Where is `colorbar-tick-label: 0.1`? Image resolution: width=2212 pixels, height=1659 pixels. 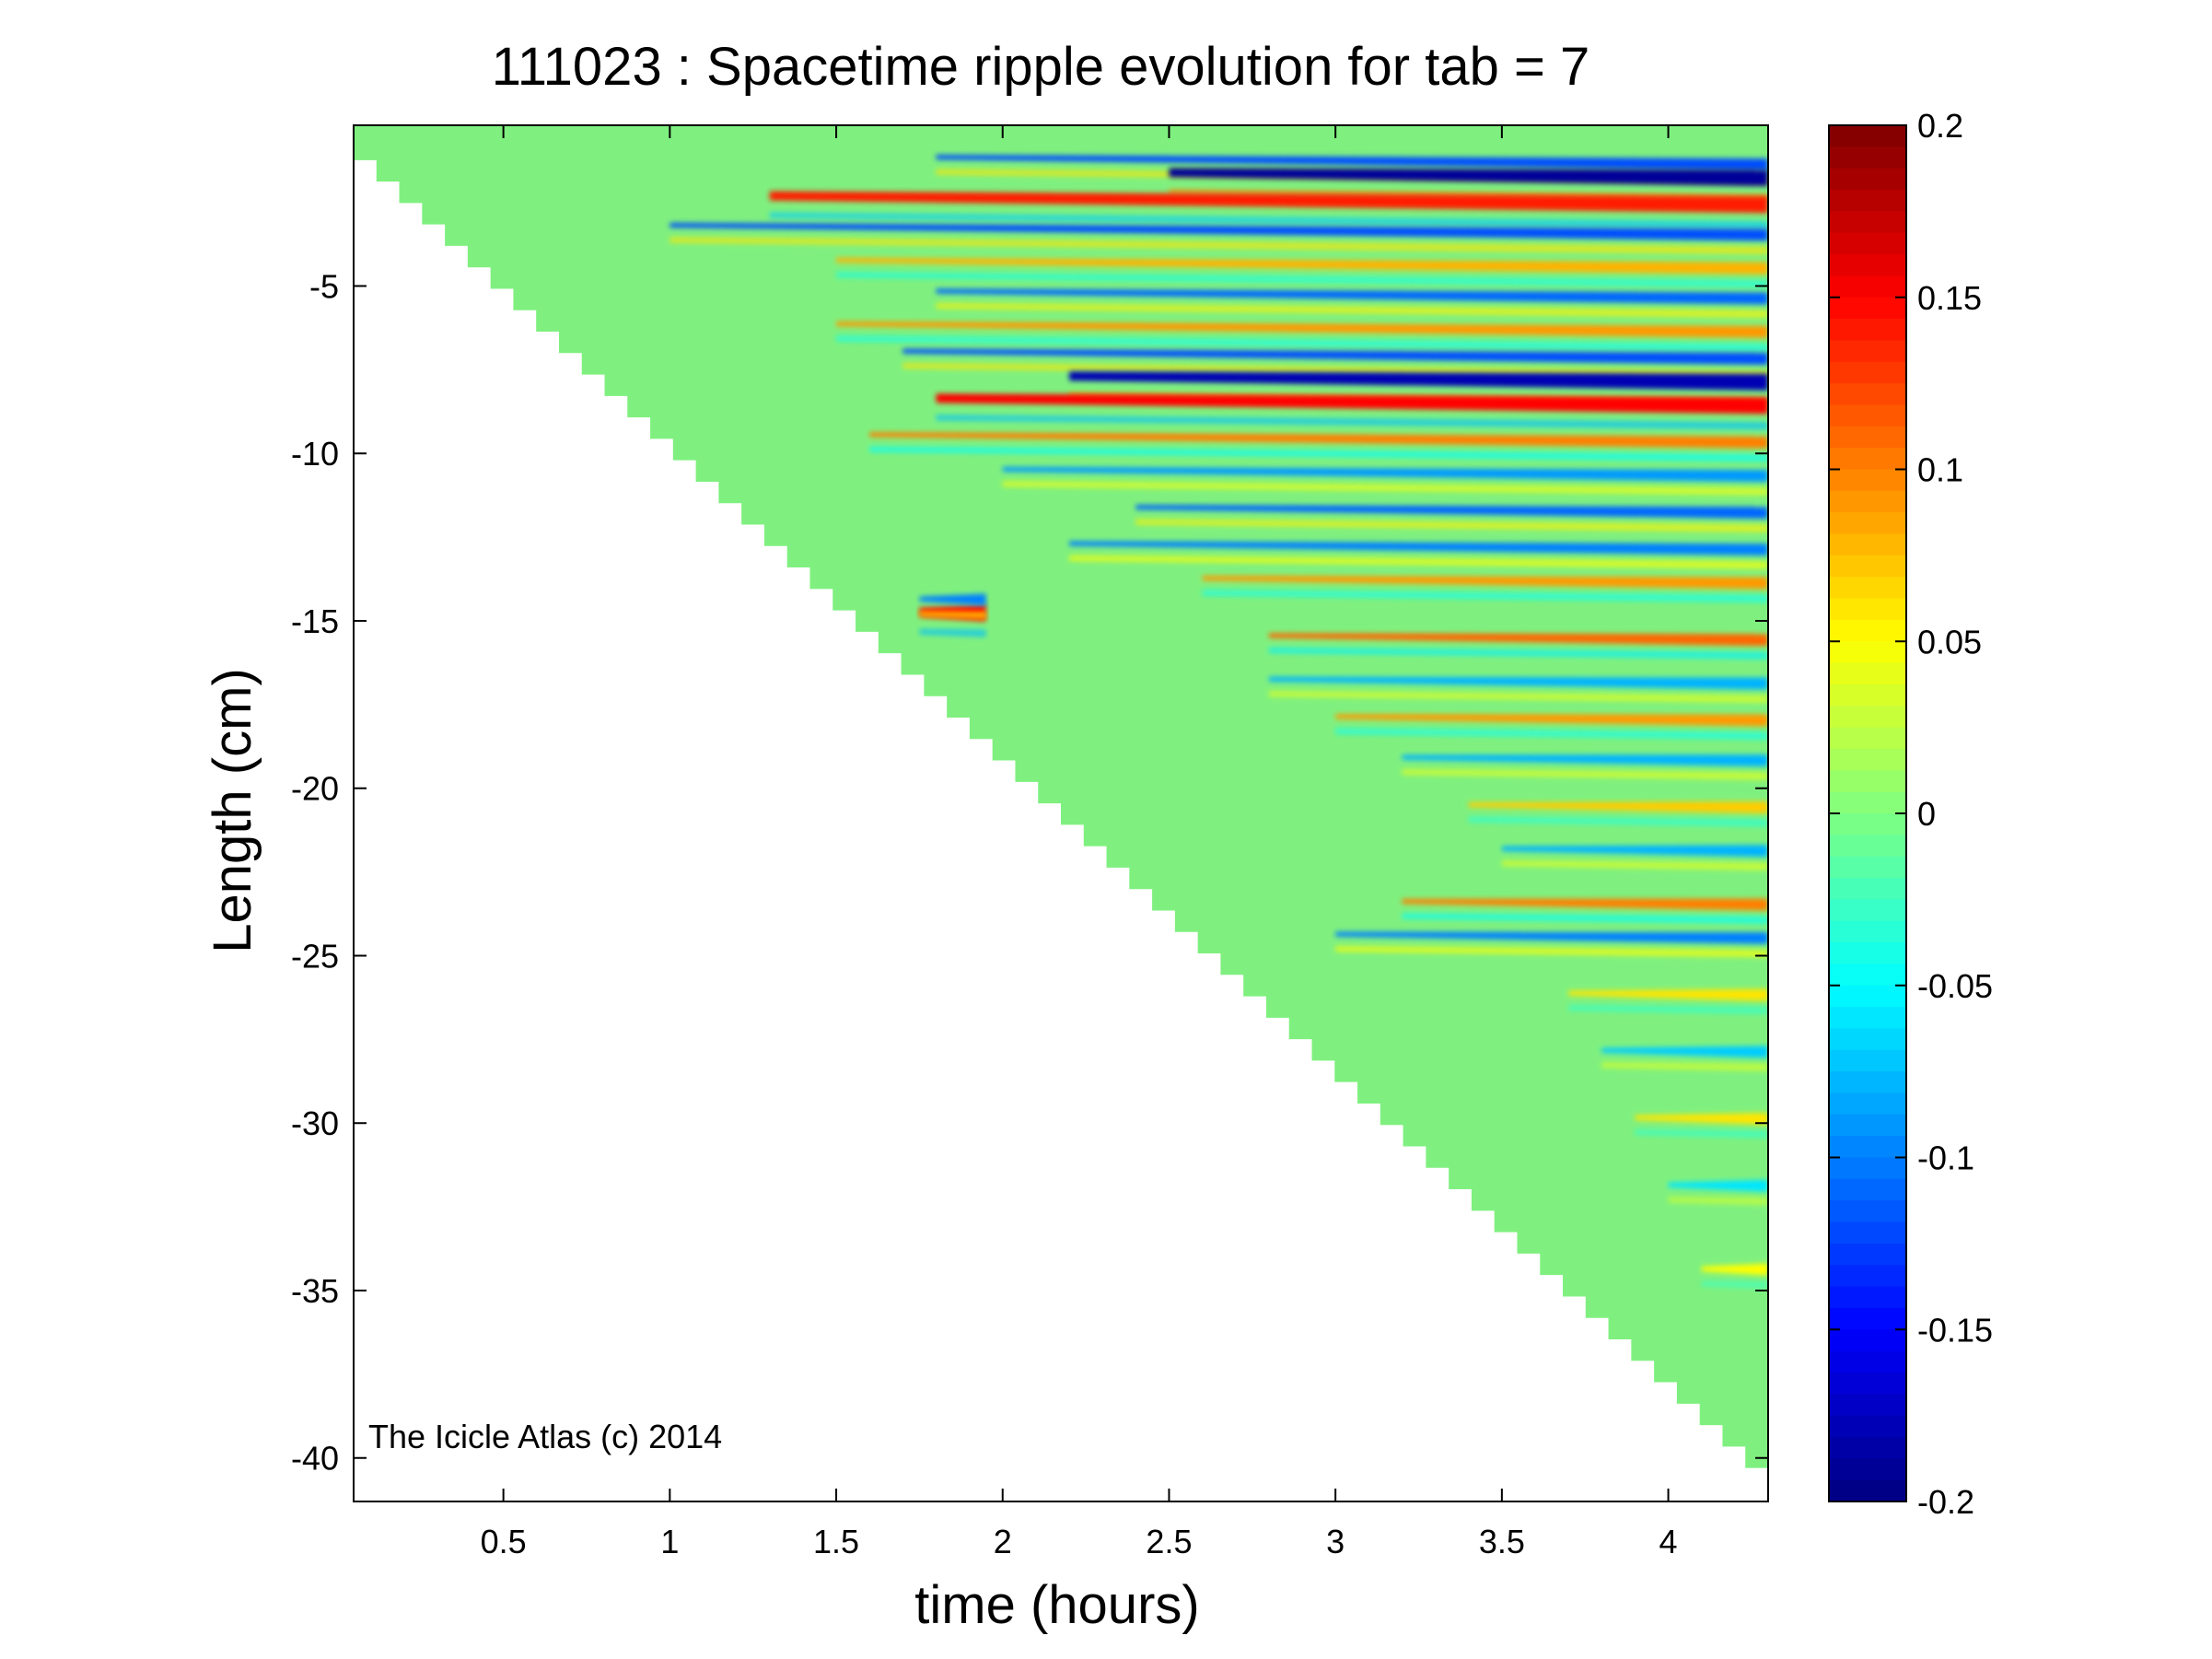
colorbar-tick-label: 0.1 is located at coordinates (1940, 470).